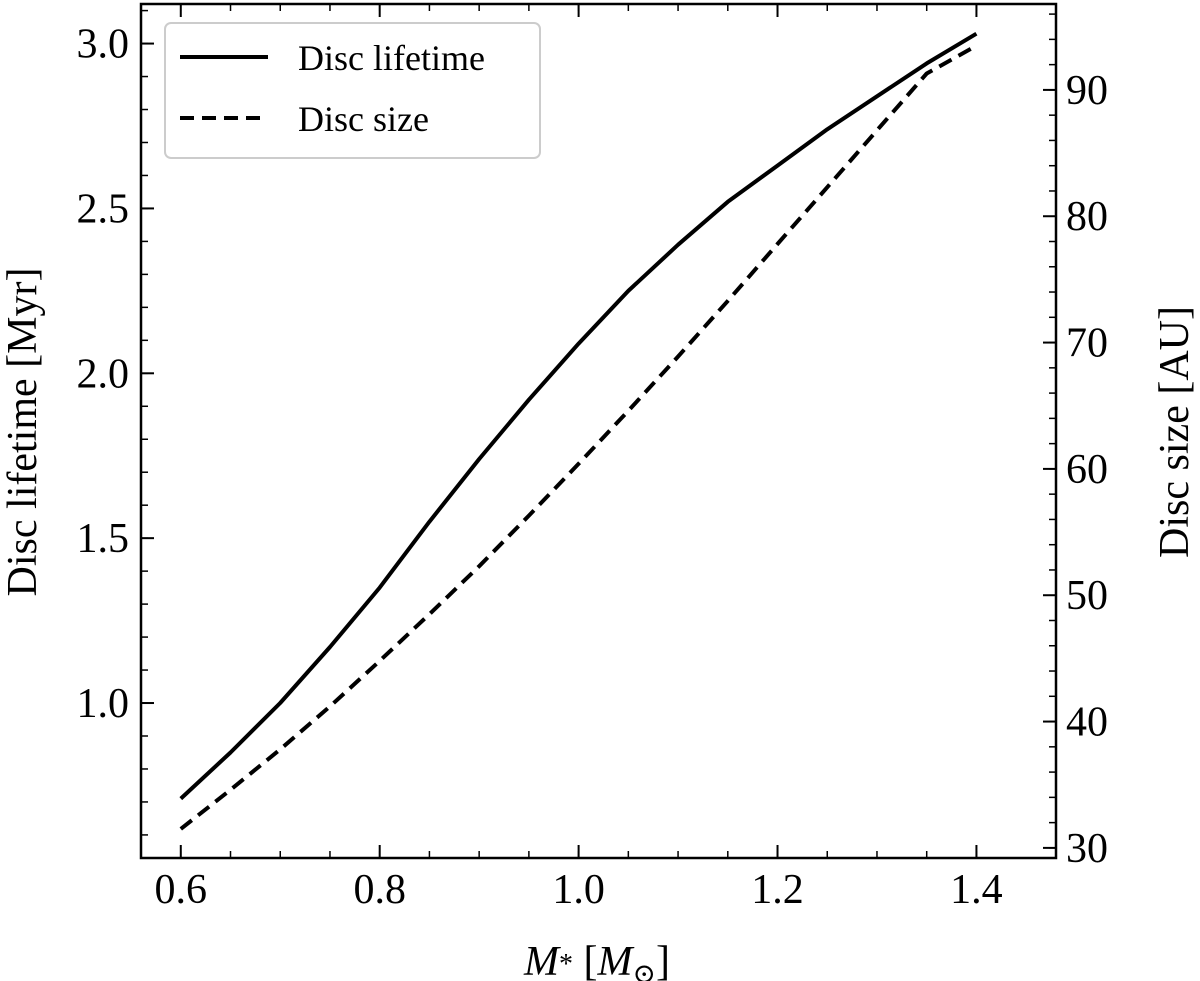  I want to click on y-axis-label-right: Disc size [AU], so click(1175, 432).